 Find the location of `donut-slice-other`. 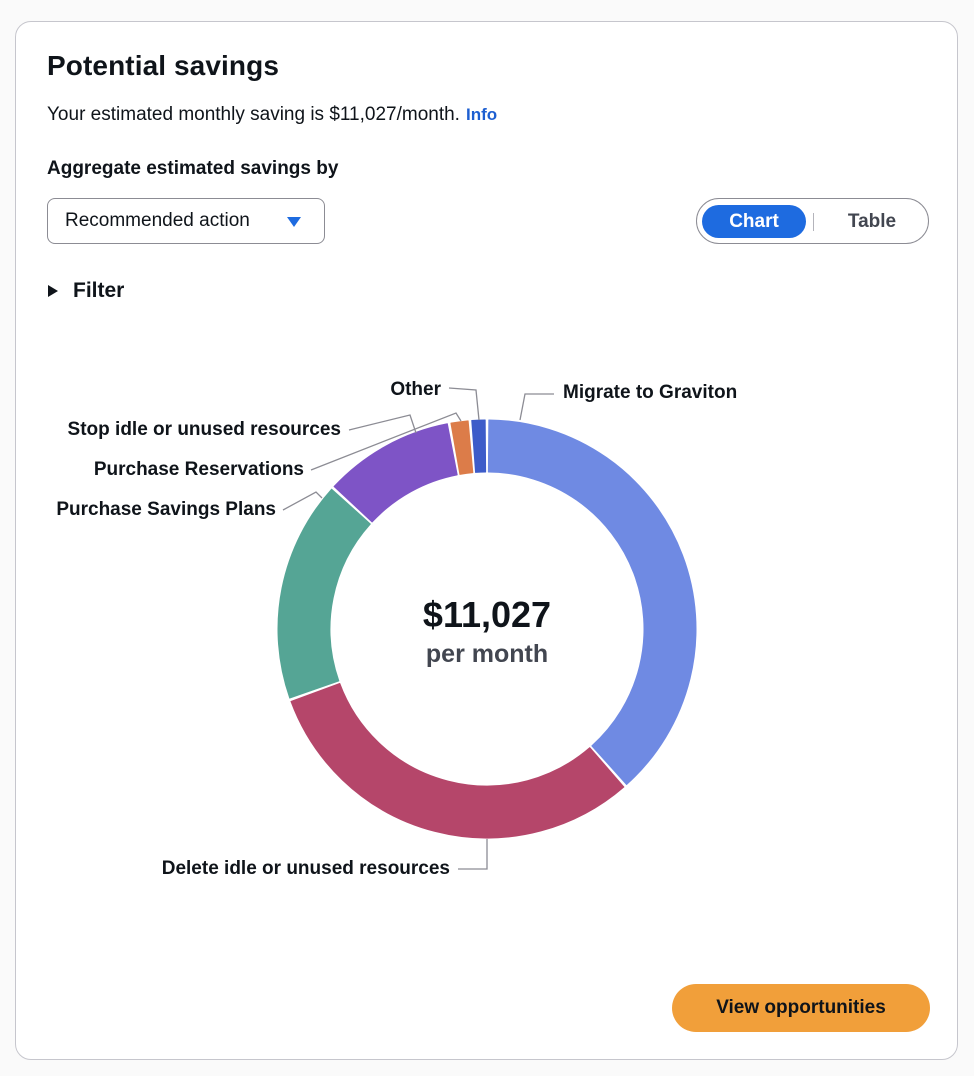

donut-slice-other is located at coordinates (479, 446).